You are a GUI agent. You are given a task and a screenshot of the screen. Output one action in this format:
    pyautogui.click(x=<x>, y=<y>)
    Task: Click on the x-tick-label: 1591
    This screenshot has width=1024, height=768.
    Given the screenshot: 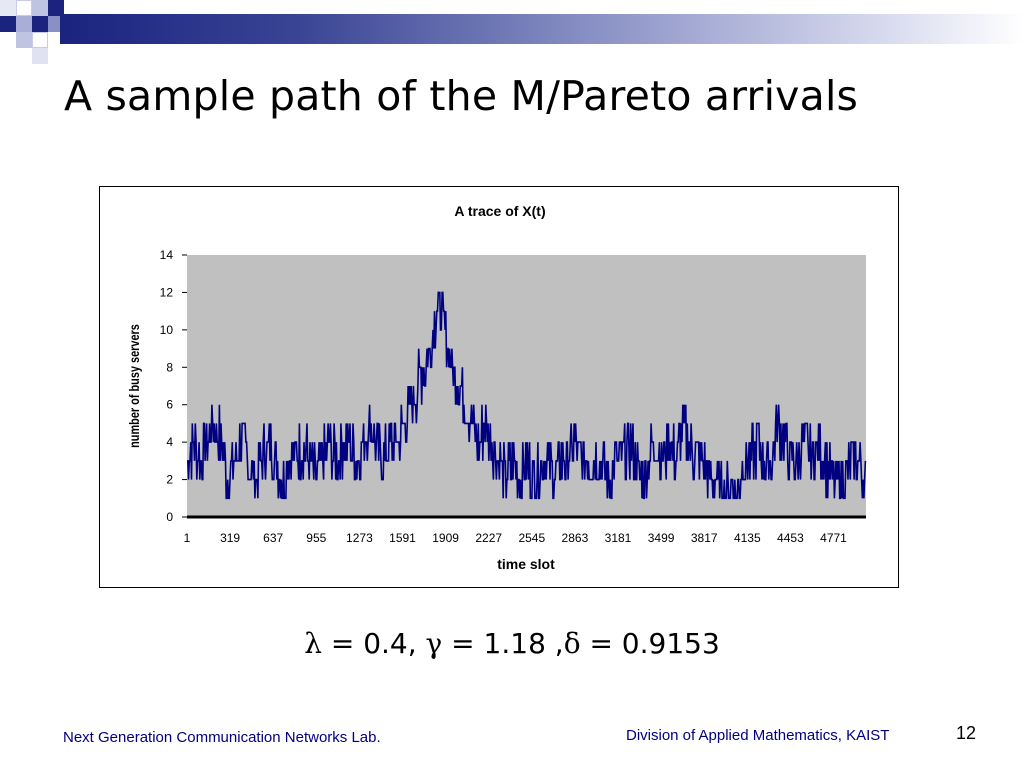 What is the action you would take?
    pyautogui.click(x=402, y=538)
    